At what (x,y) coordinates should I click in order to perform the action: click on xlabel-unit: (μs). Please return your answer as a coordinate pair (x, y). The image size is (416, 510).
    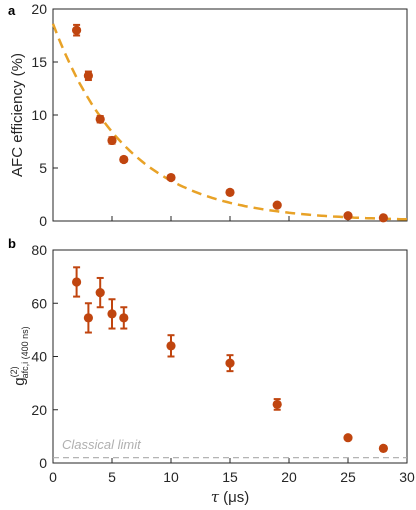
    Looking at the image, I should click on (236, 497).